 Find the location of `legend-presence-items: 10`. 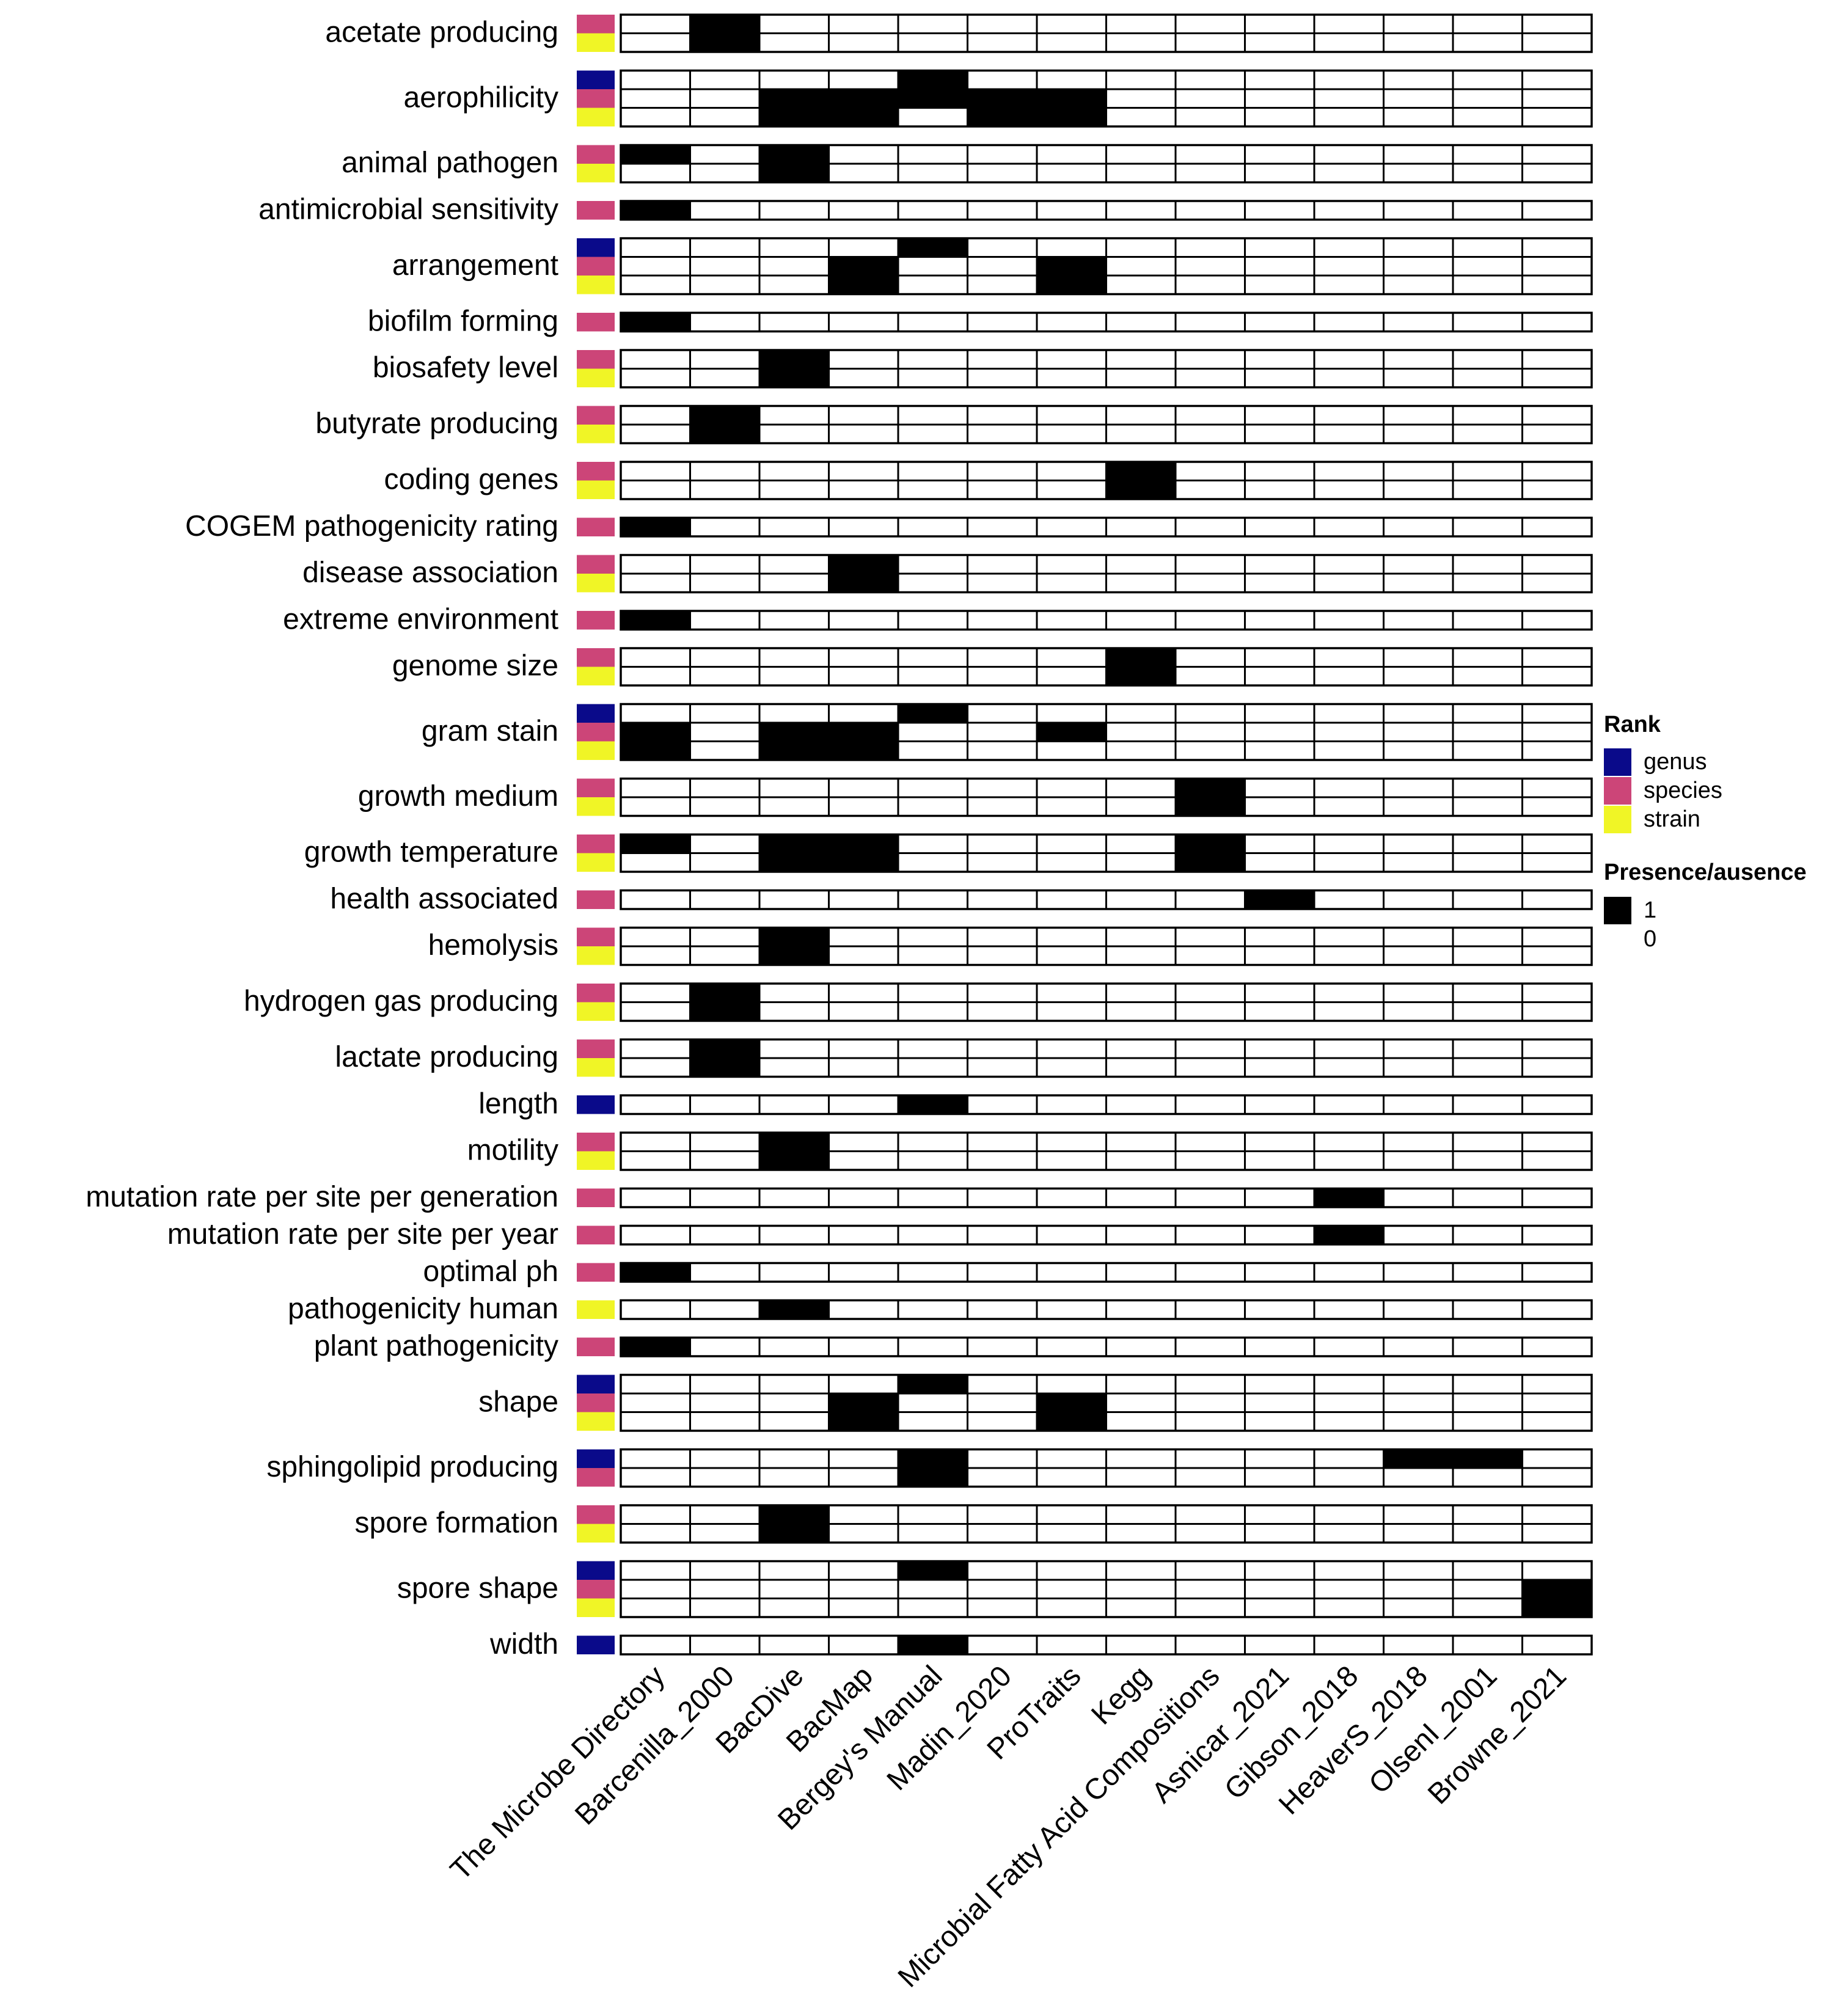

legend-presence-items: 10 is located at coordinates (1630, 925).